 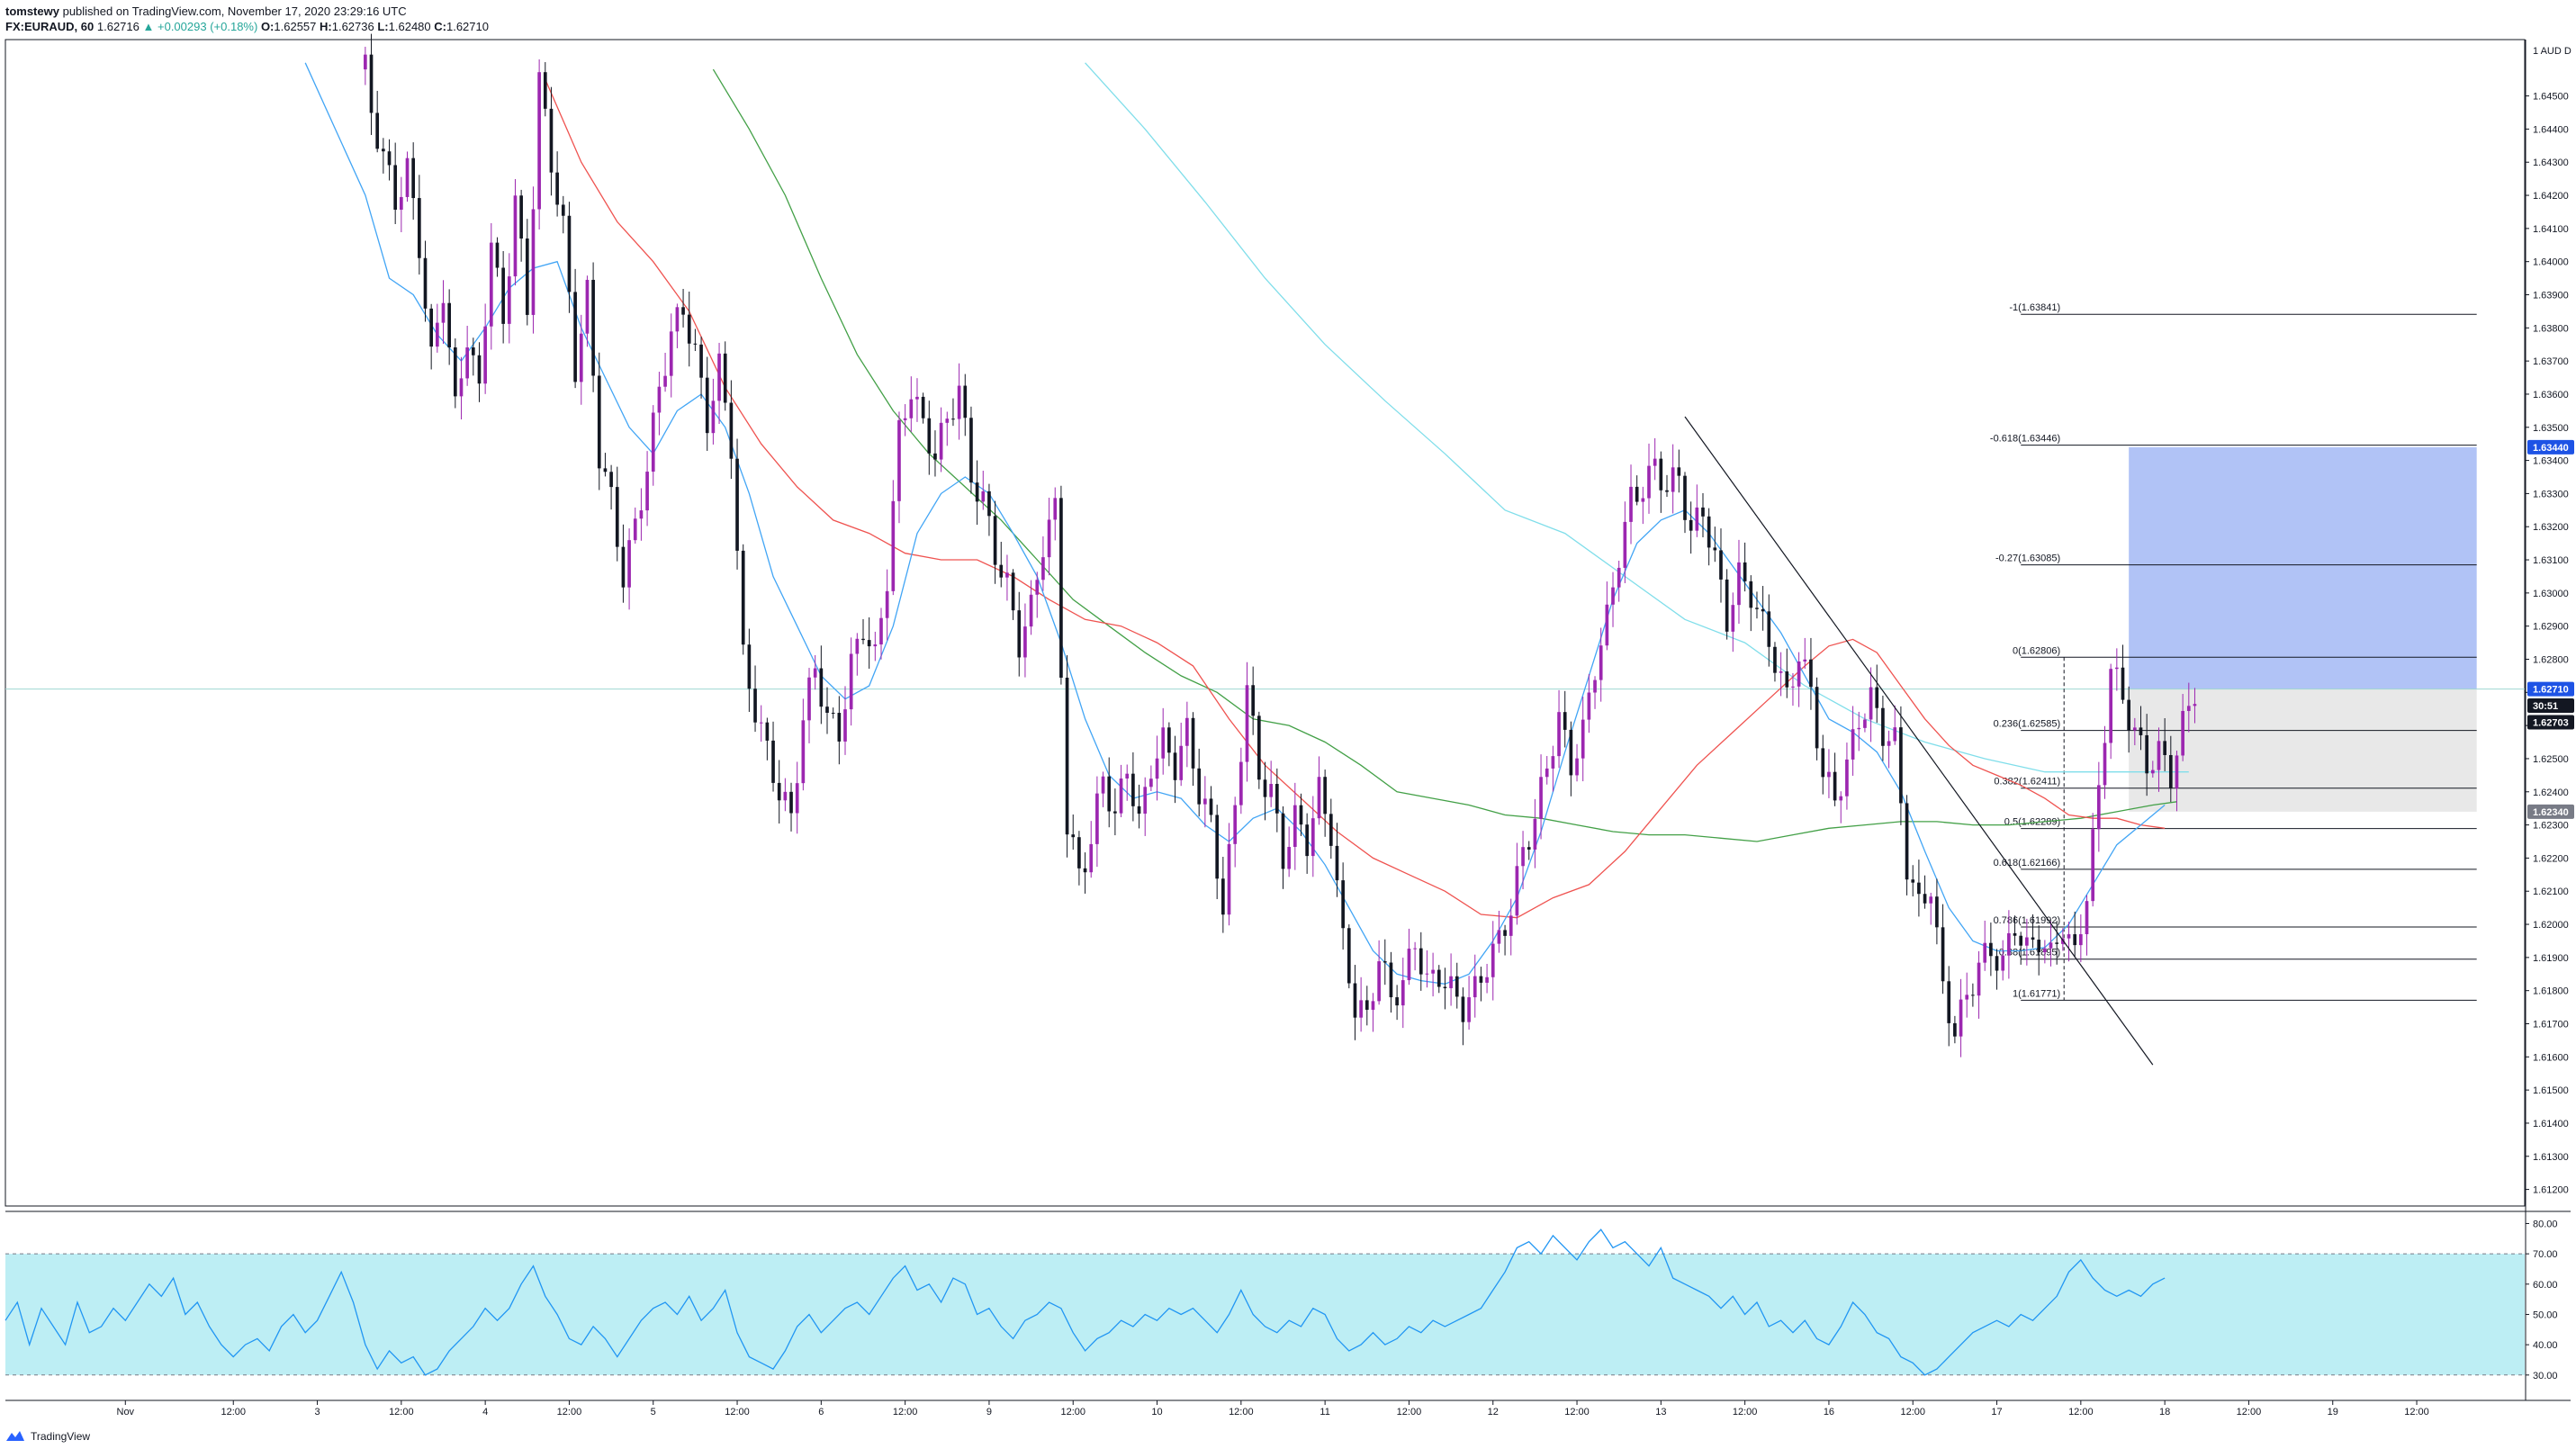 What do you see at coordinates (383, 27) in the screenshot?
I see `low-label: L:` at bounding box center [383, 27].